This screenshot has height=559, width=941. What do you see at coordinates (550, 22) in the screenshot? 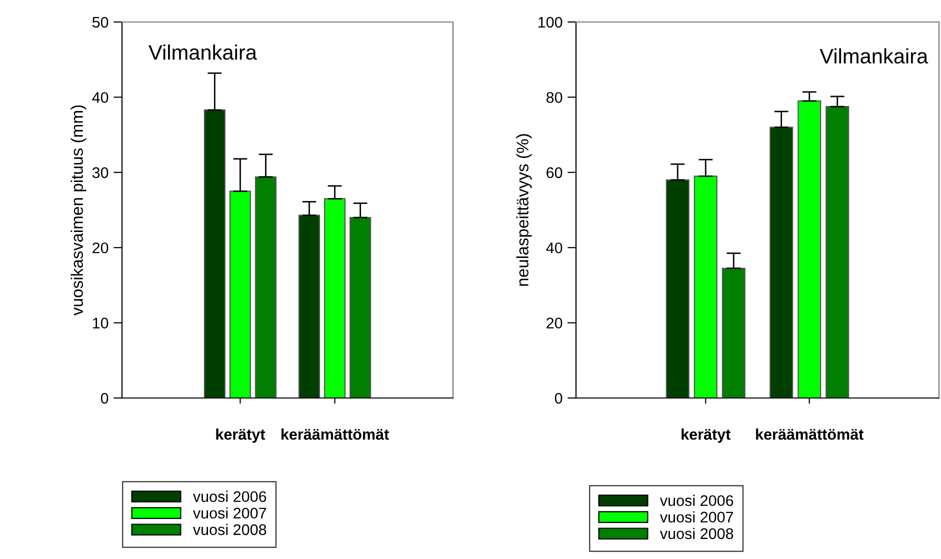
I see `y-tick-label: 100` at bounding box center [550, 22].